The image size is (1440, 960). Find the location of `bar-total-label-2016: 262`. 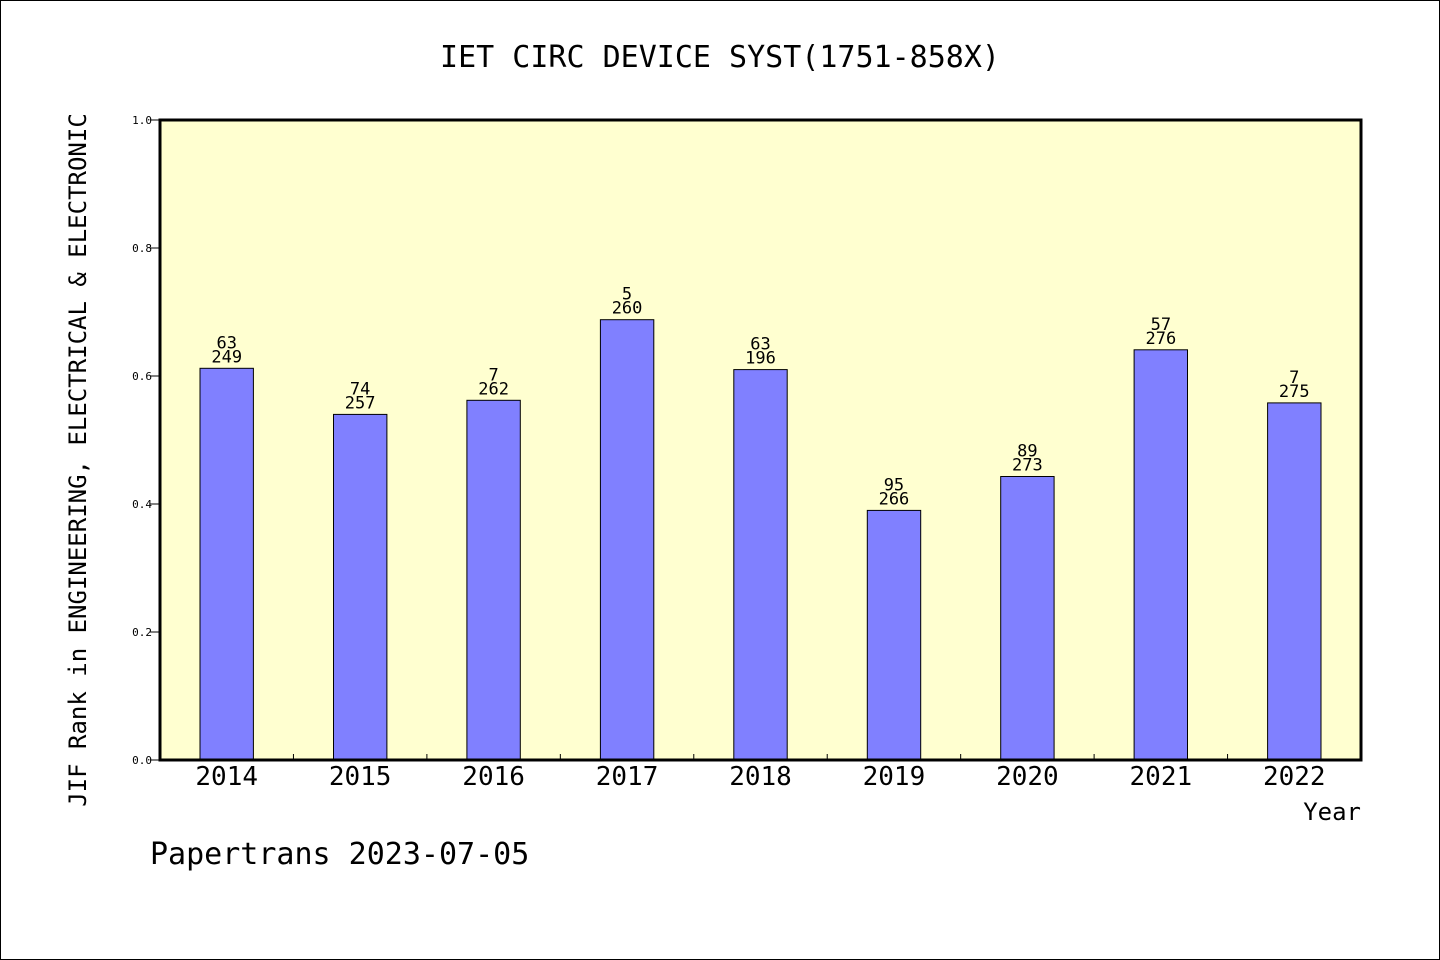

bar-total-label-2016: 262 is located at coordinates (493, 389).